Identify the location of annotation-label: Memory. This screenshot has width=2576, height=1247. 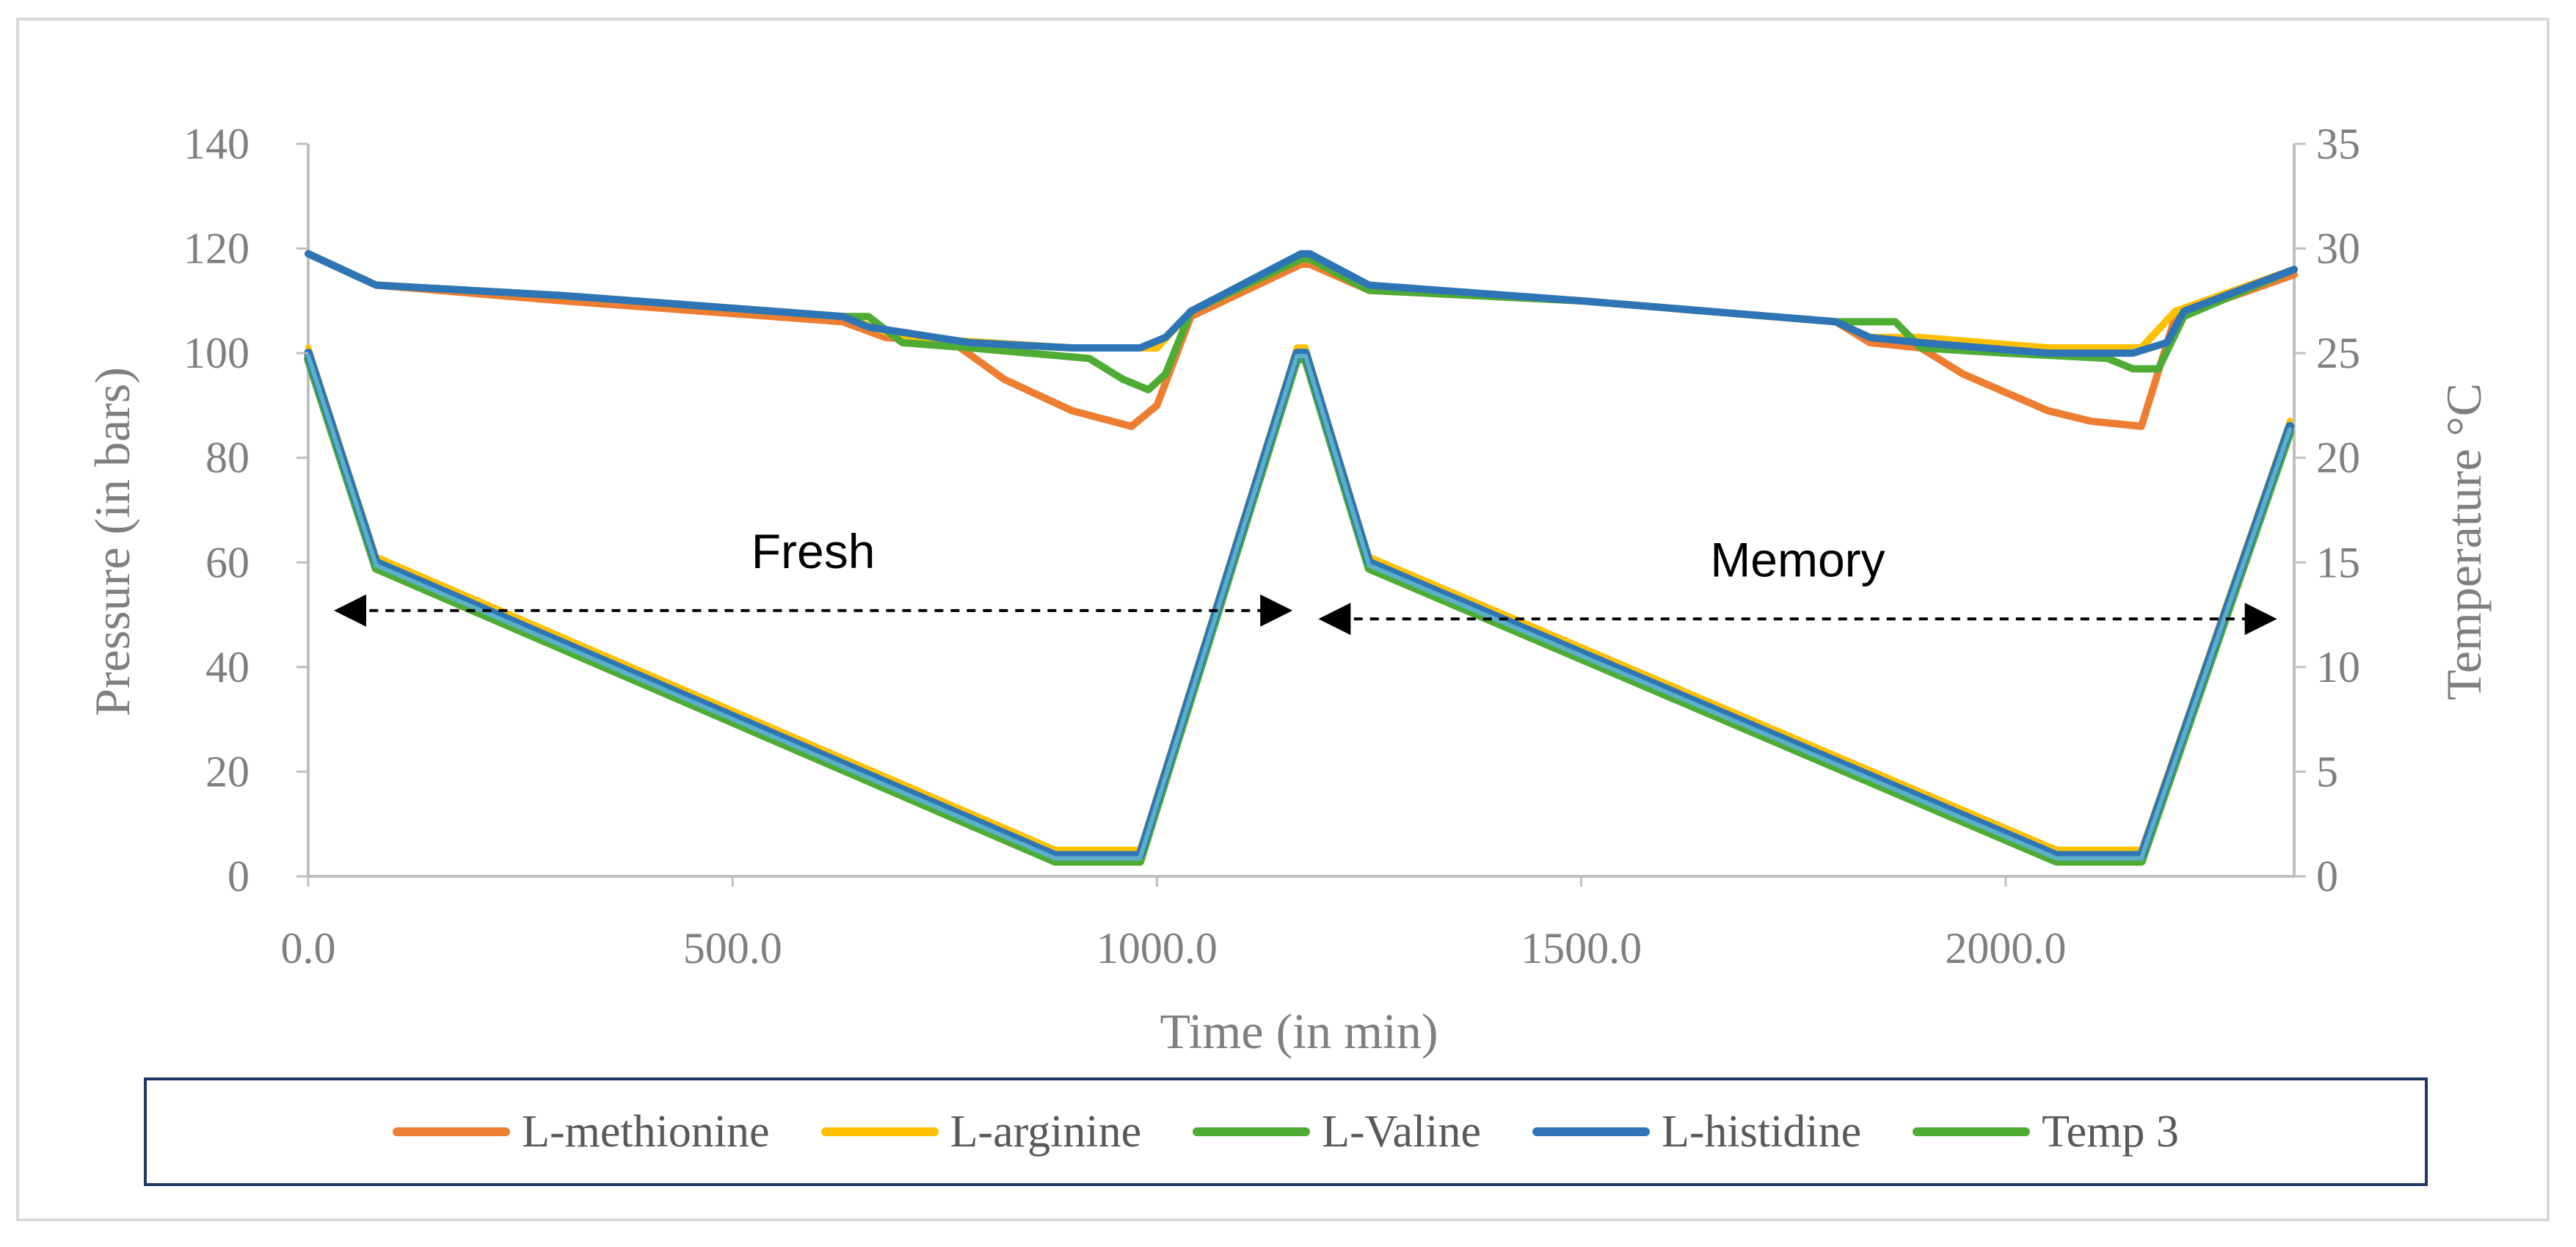
(1797, 559).